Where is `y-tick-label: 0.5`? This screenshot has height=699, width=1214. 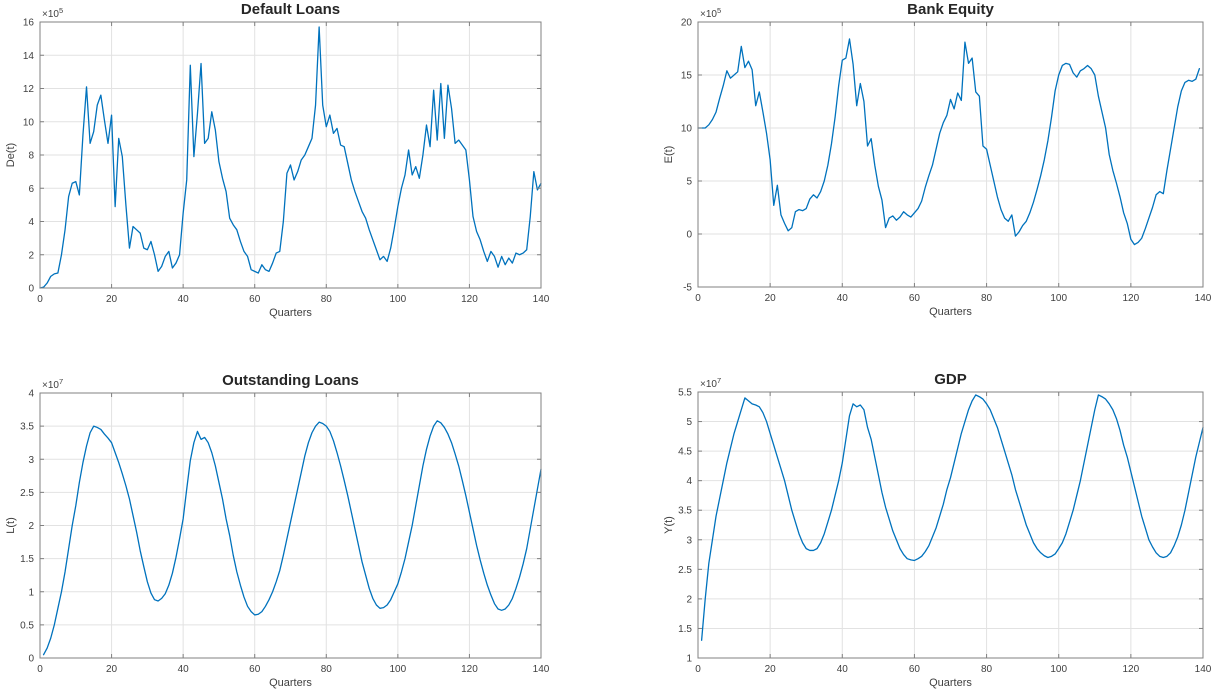 y-tick-label: 0.5 is located at coordinates (27, 625).